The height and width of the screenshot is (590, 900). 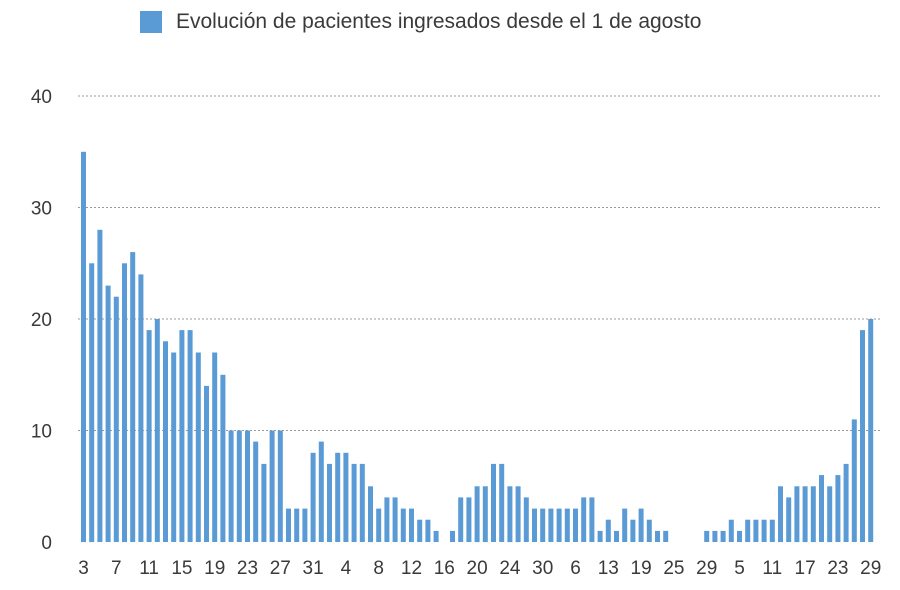 What do you see at coordinates (280, 568) in the screenshot?
I see `x-tick-label: 27` at bounding box center [280, 568].